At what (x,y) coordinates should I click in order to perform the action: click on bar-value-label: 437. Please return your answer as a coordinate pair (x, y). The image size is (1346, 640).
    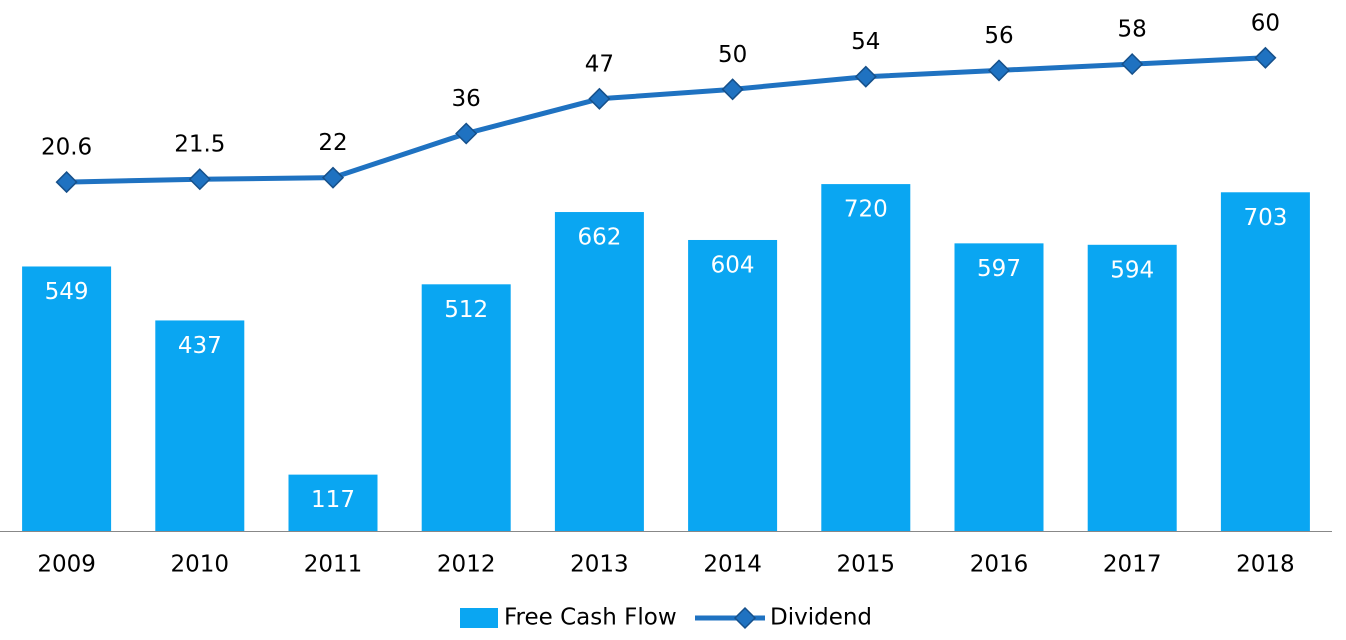
    Looking at the image, I should click on (200, 346).